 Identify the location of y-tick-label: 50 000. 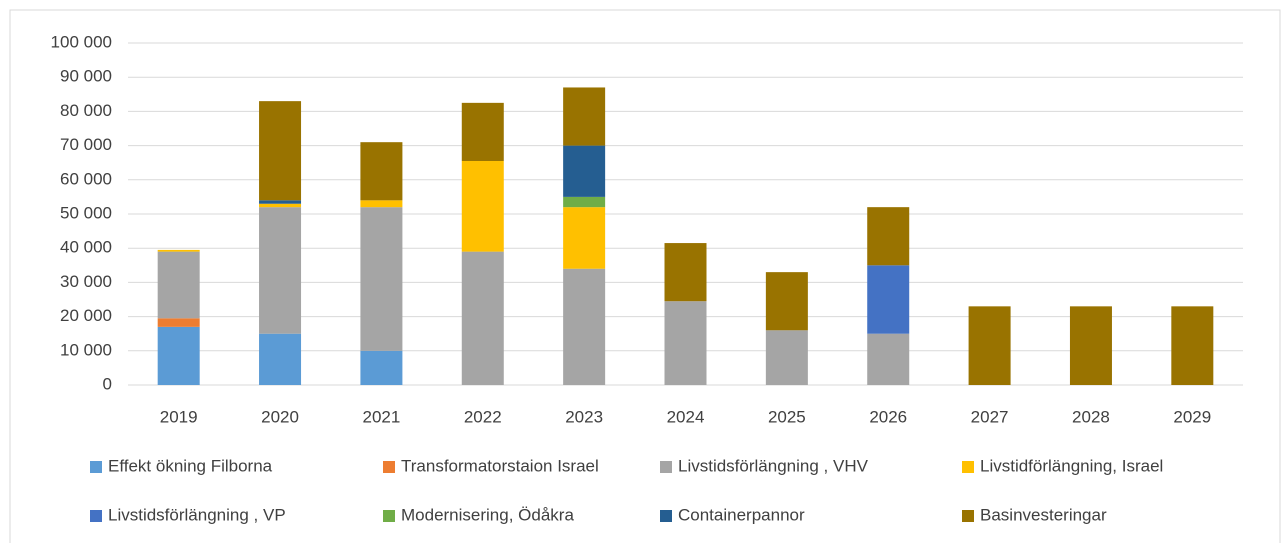
(86, 212).